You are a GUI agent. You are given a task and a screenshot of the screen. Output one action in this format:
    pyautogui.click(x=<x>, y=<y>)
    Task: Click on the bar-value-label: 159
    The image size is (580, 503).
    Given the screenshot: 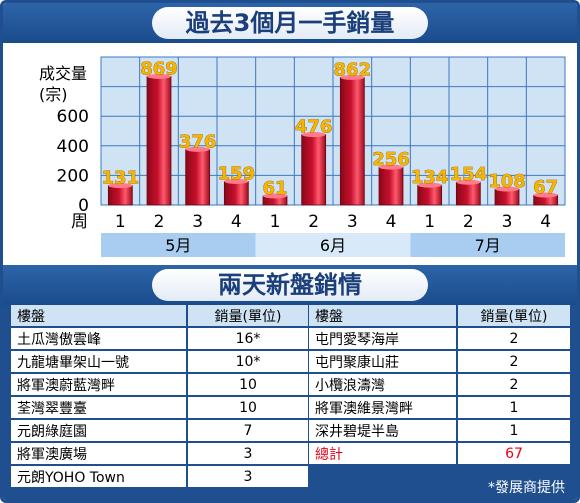 What is the action you would take?
    pyautogui.click(x=237, y=173)
    